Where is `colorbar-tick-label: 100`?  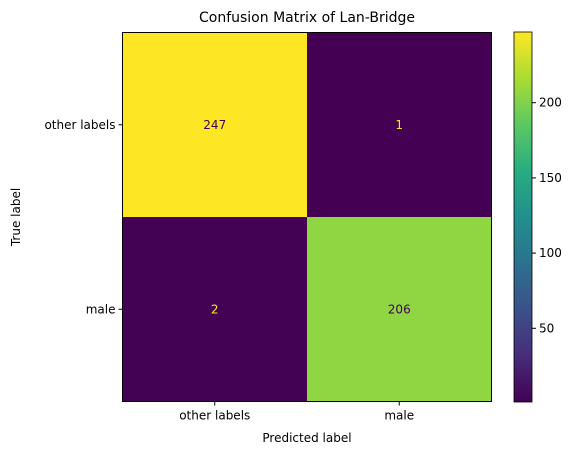 colorbar-tick-label: 100 is located at coordinates (550, 253).